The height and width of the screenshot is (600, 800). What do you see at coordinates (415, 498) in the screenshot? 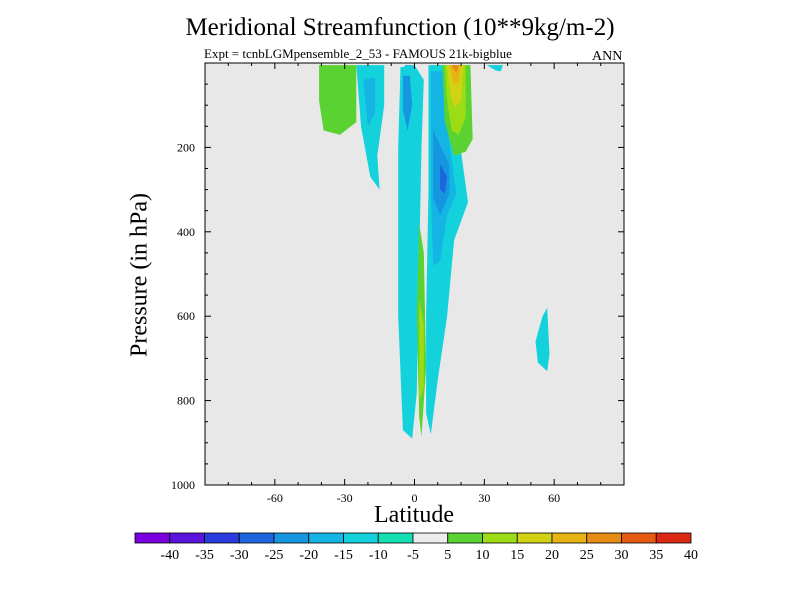
I see `x-tick-label: 0` at bounding box center [415, 498].